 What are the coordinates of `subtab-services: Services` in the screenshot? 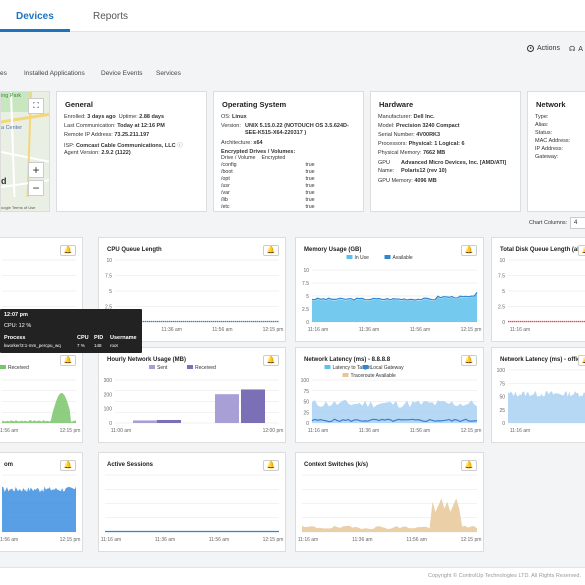 It's located at (168, 73).